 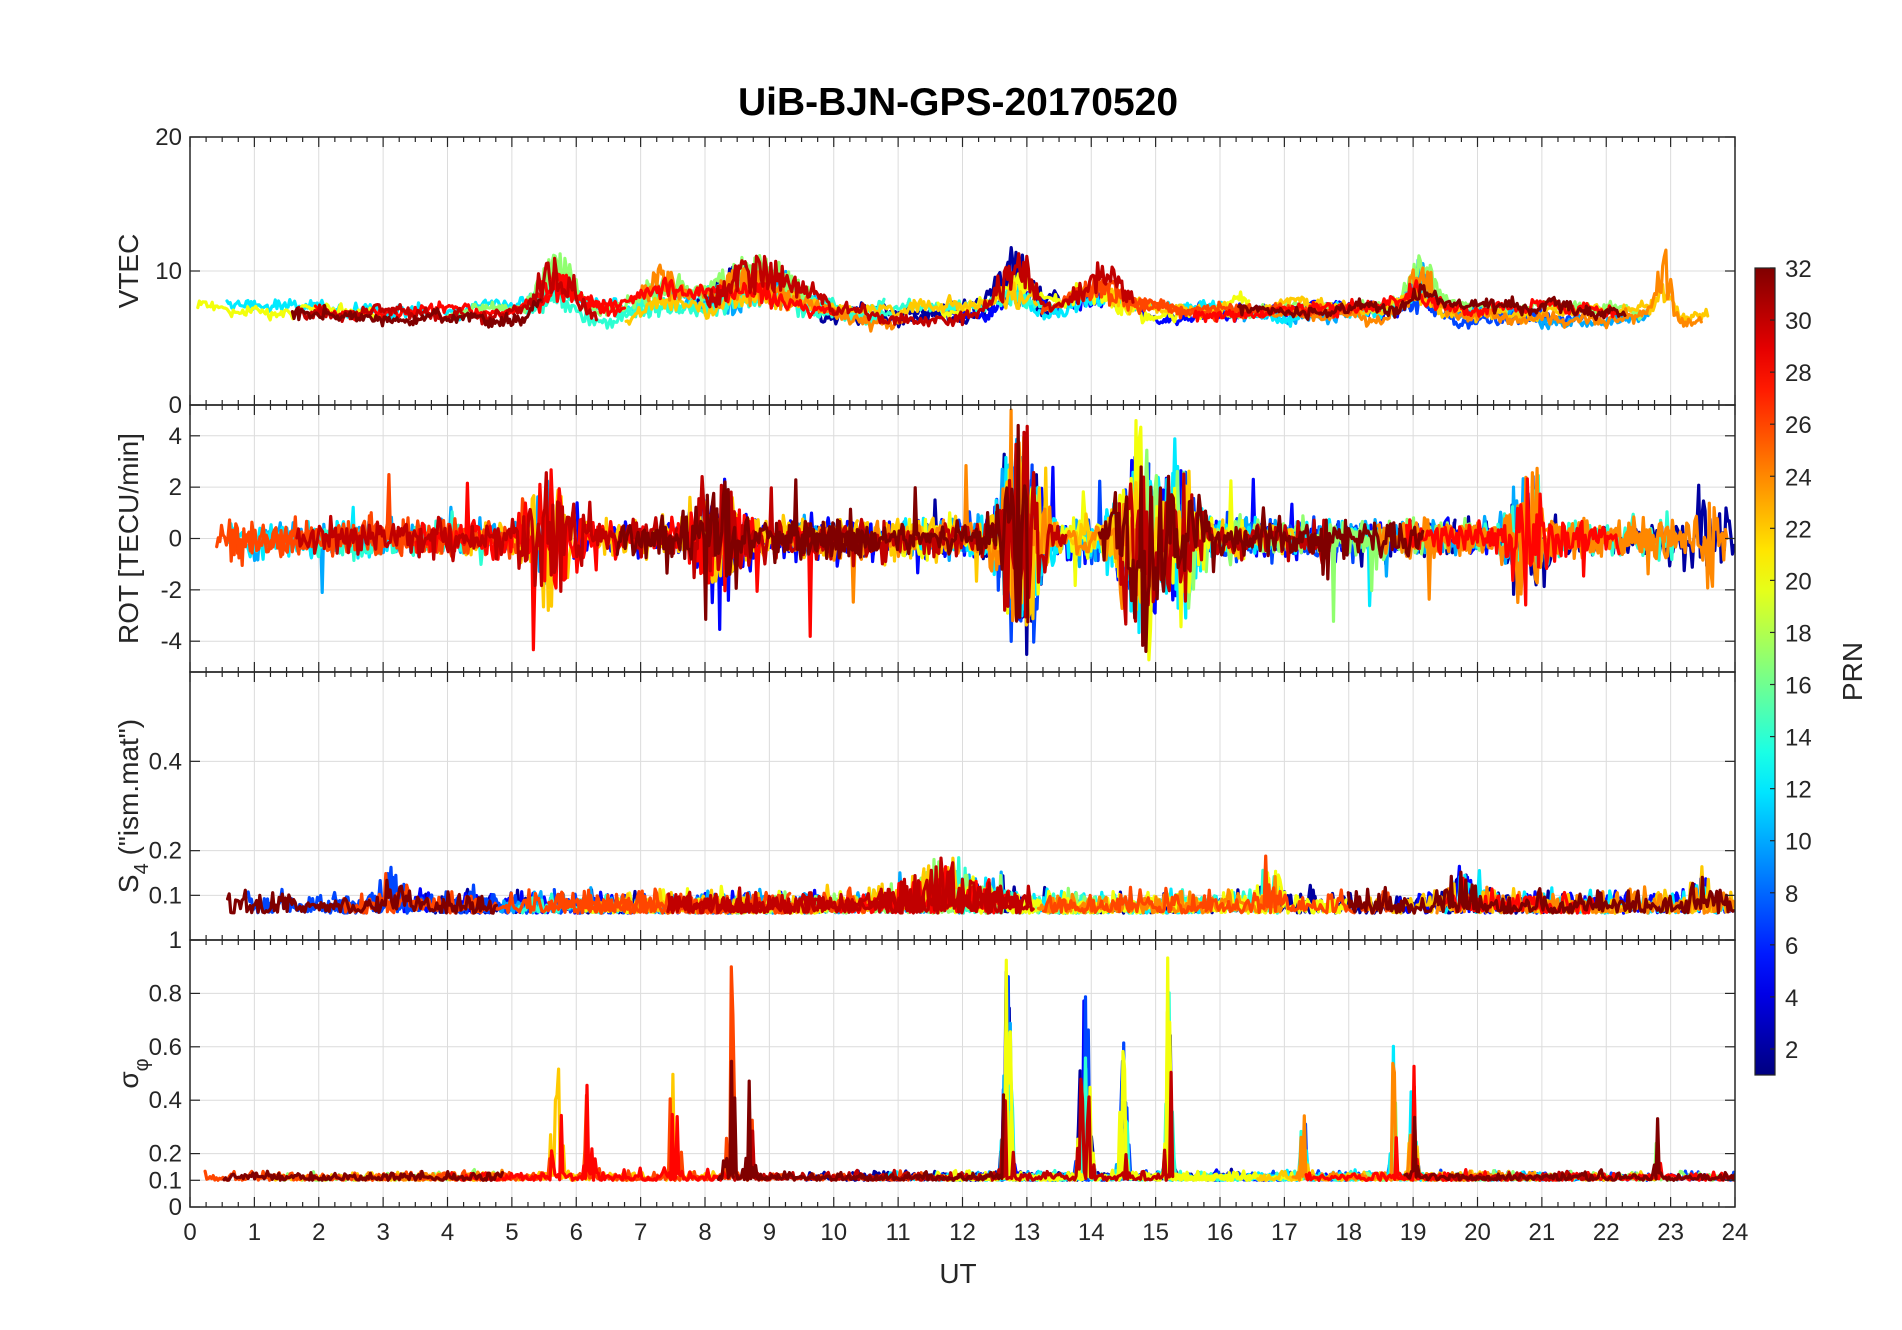 What do you see at coordinates (1220, 1232) in the screenshot?
I see `x-tick-label: 16` at bounding box center [1220, 1232].